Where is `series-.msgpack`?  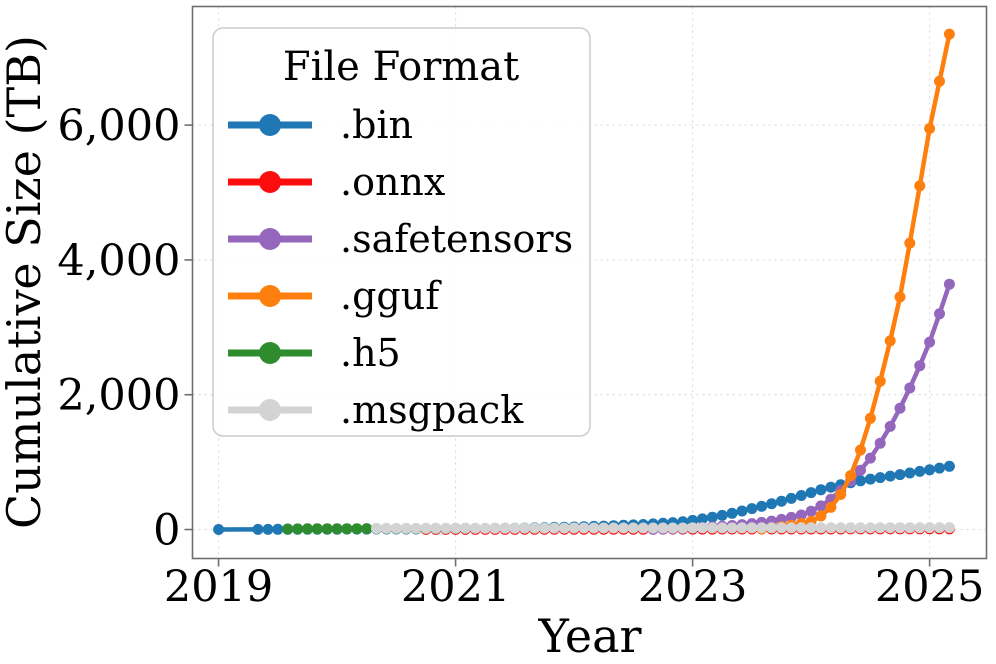
series-.msgpack is located at coordinates (663, 528).